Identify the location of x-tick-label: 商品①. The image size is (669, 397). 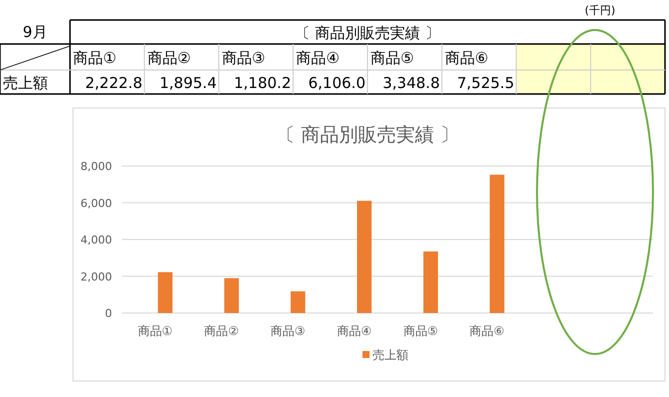
(155, 331).